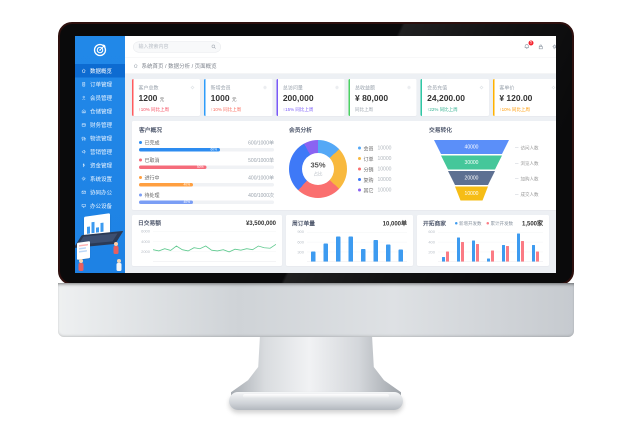  I want to click on funnel-label: 成交人数, so click(527, 194).